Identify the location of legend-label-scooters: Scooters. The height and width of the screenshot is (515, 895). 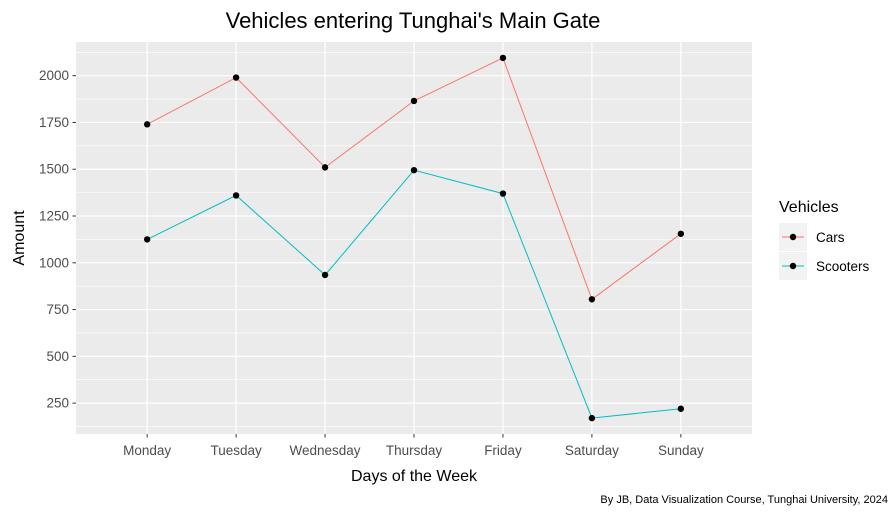
(843, 266).